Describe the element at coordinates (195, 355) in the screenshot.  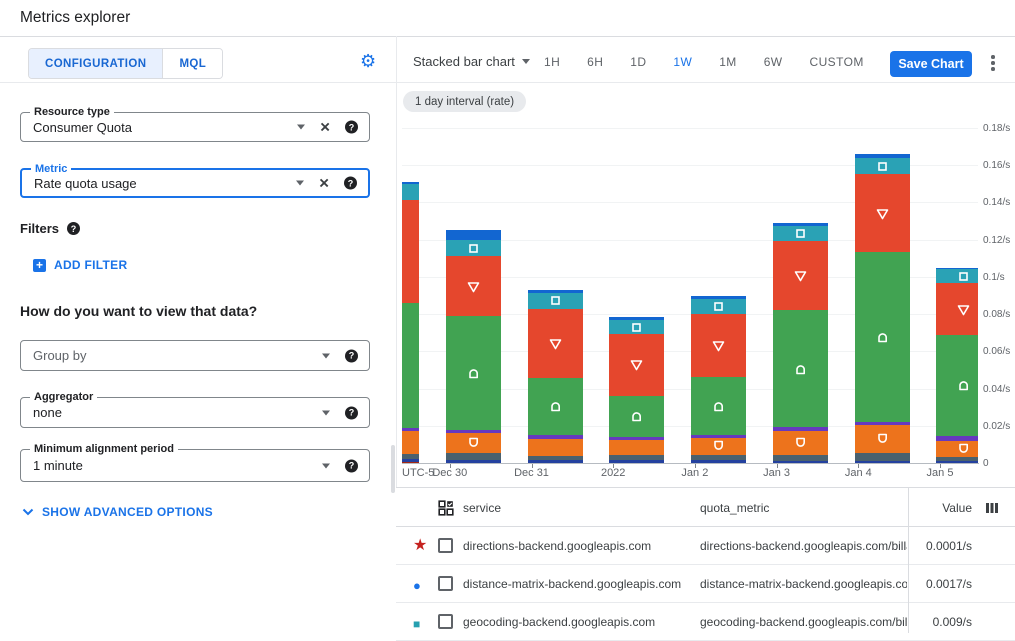
I see `group-by-field: Group by ?` at that location.